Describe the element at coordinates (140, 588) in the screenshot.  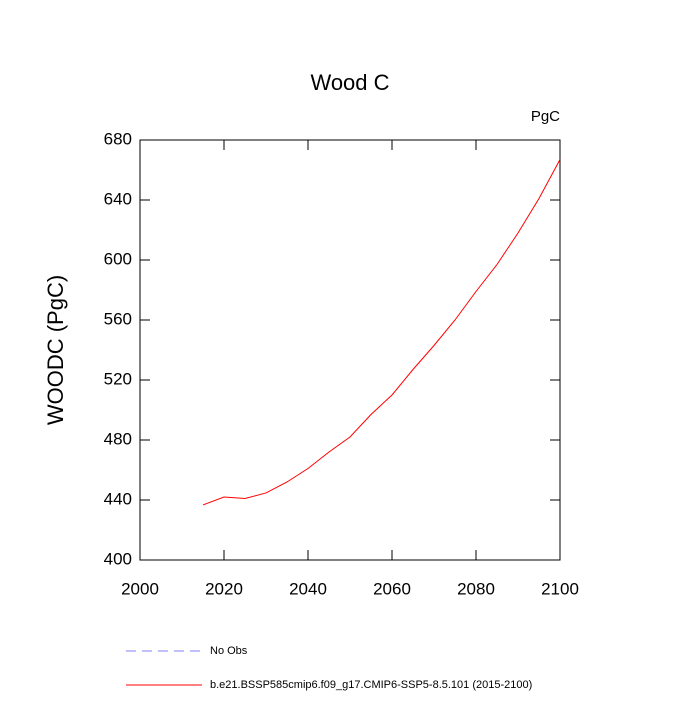
I see `x-tick-label: 2000` at that location.